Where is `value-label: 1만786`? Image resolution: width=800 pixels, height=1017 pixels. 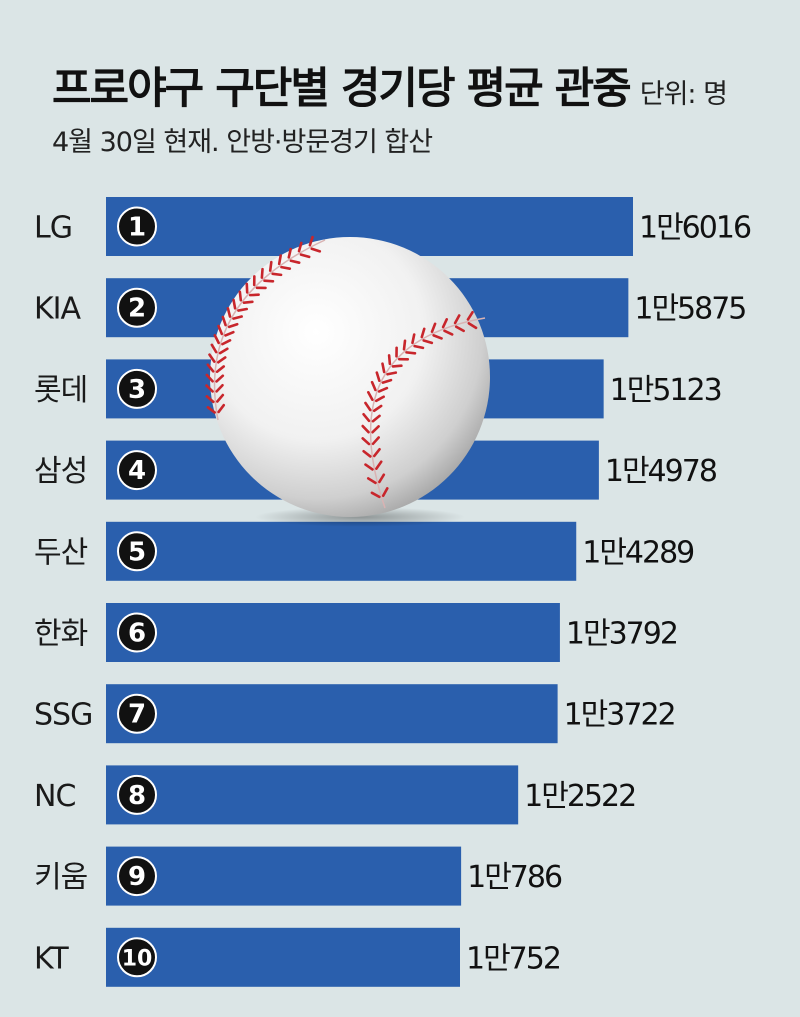
value-label: 1만786 is located at coordinates (514, 877).